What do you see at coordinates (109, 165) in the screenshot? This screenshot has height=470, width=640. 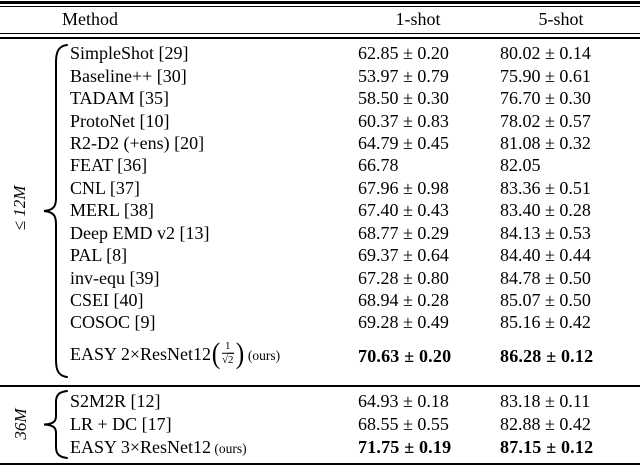 I see `method-cell: FEAT [36]` at bounding box center [109, 165].